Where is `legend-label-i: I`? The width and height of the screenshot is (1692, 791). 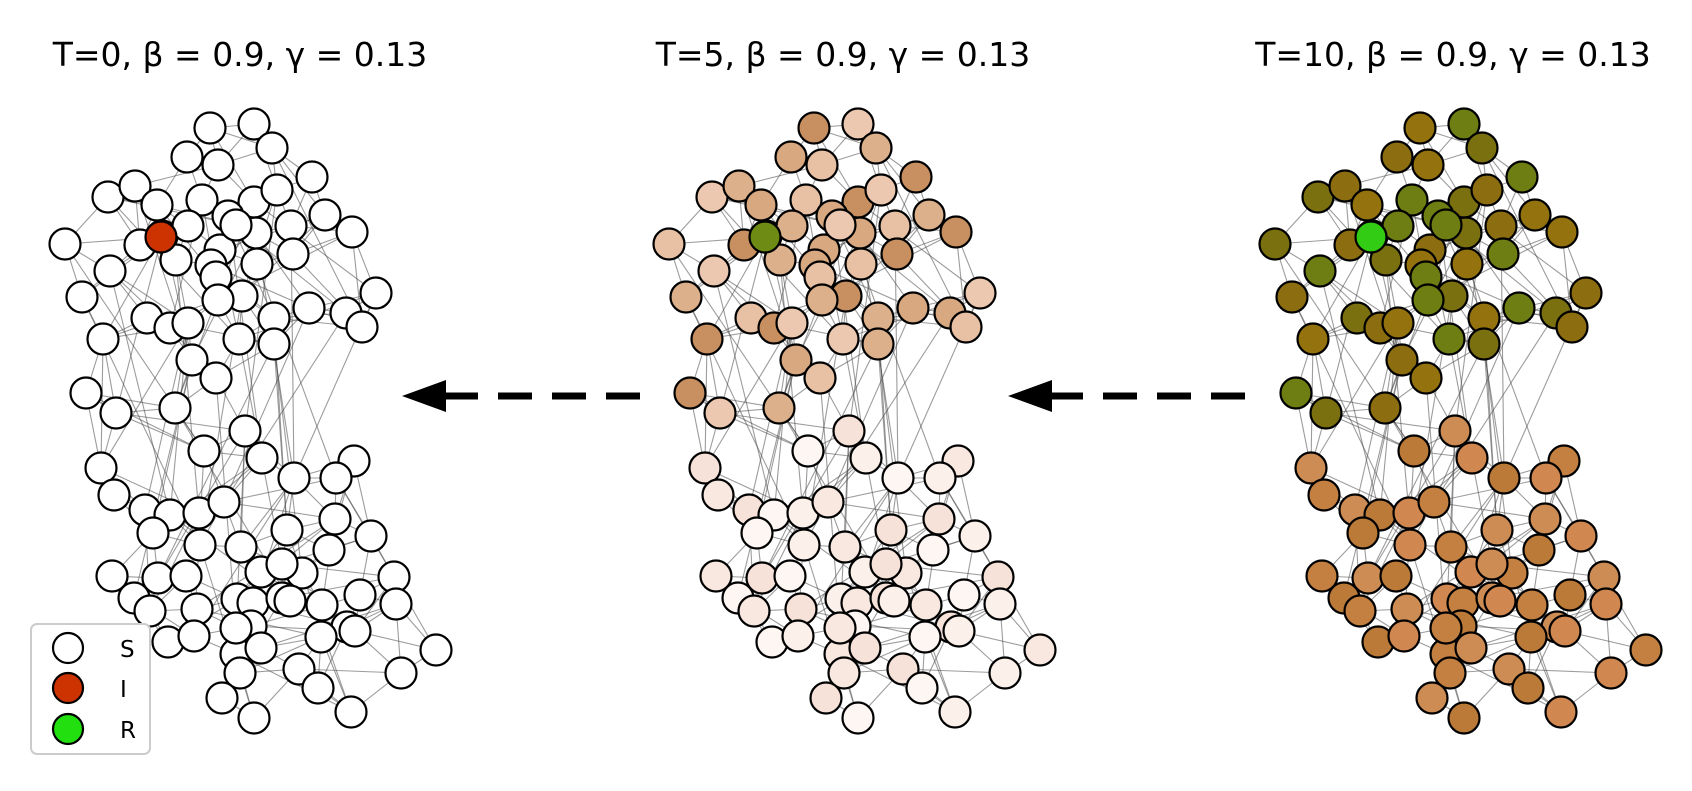
legend-label-i: I is located at coordinates (123, 690).